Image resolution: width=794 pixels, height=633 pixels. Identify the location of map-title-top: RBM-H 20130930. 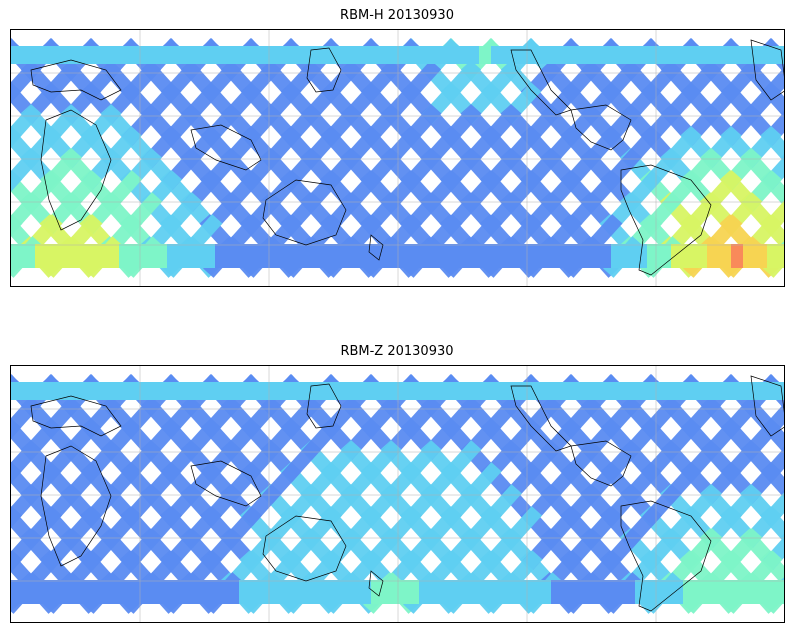
(397, 15).